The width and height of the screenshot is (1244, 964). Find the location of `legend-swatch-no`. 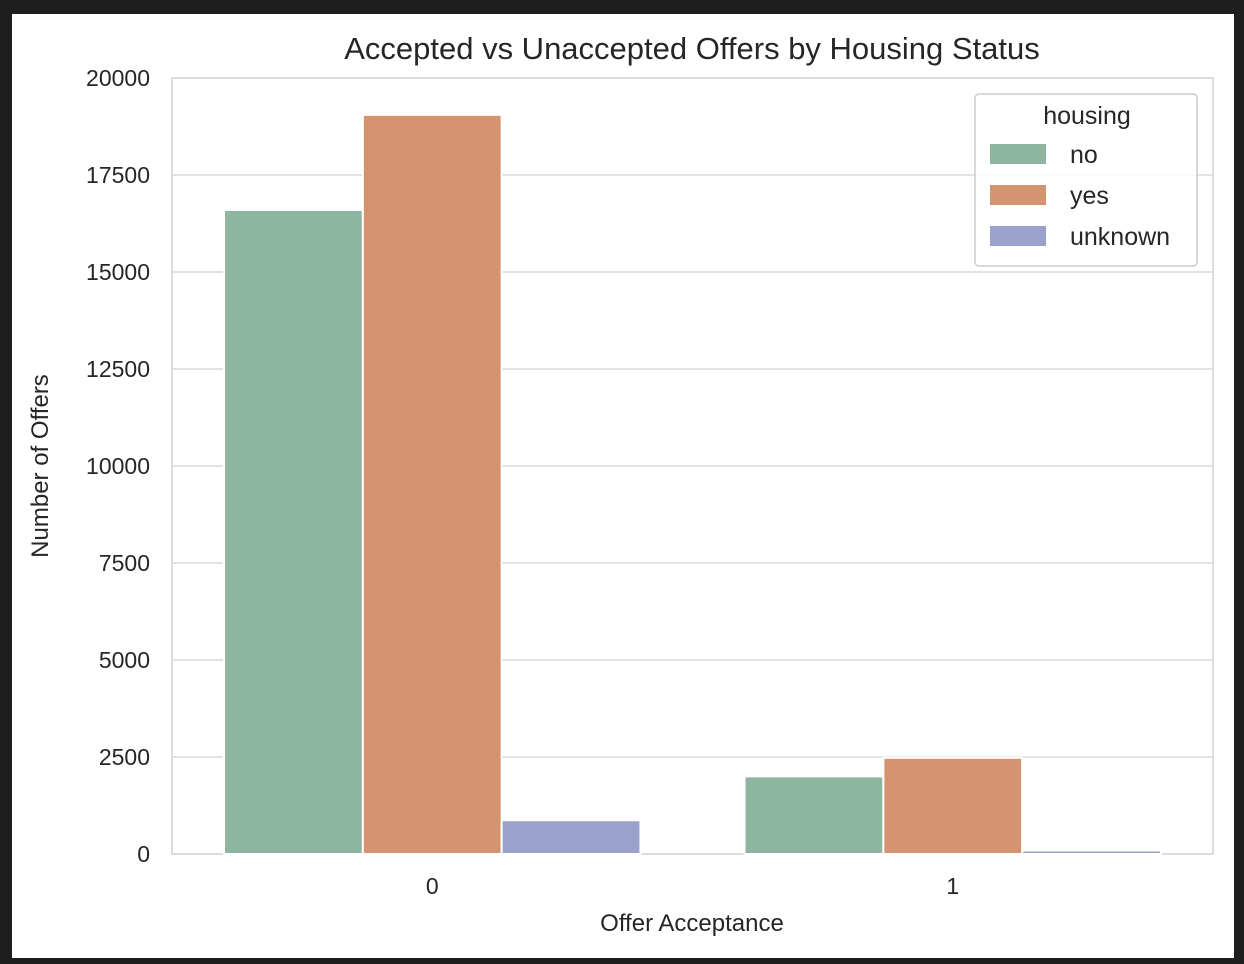

legend-swatch-no is located at coordinates (1018, 154).